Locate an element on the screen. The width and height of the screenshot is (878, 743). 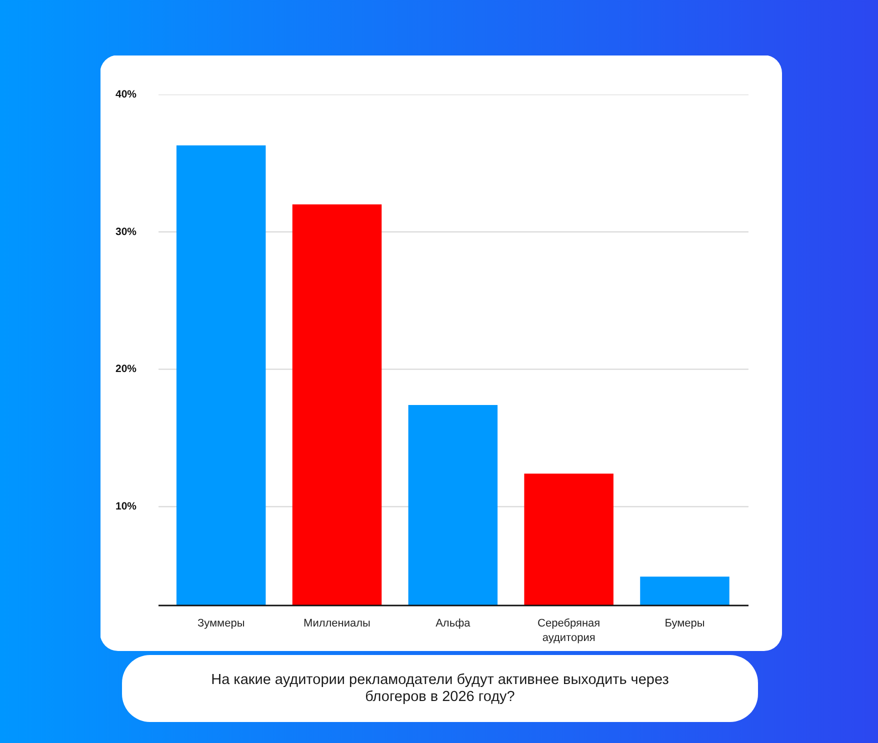
x-tick-label: Альфа is located at coordinates (454, 624).